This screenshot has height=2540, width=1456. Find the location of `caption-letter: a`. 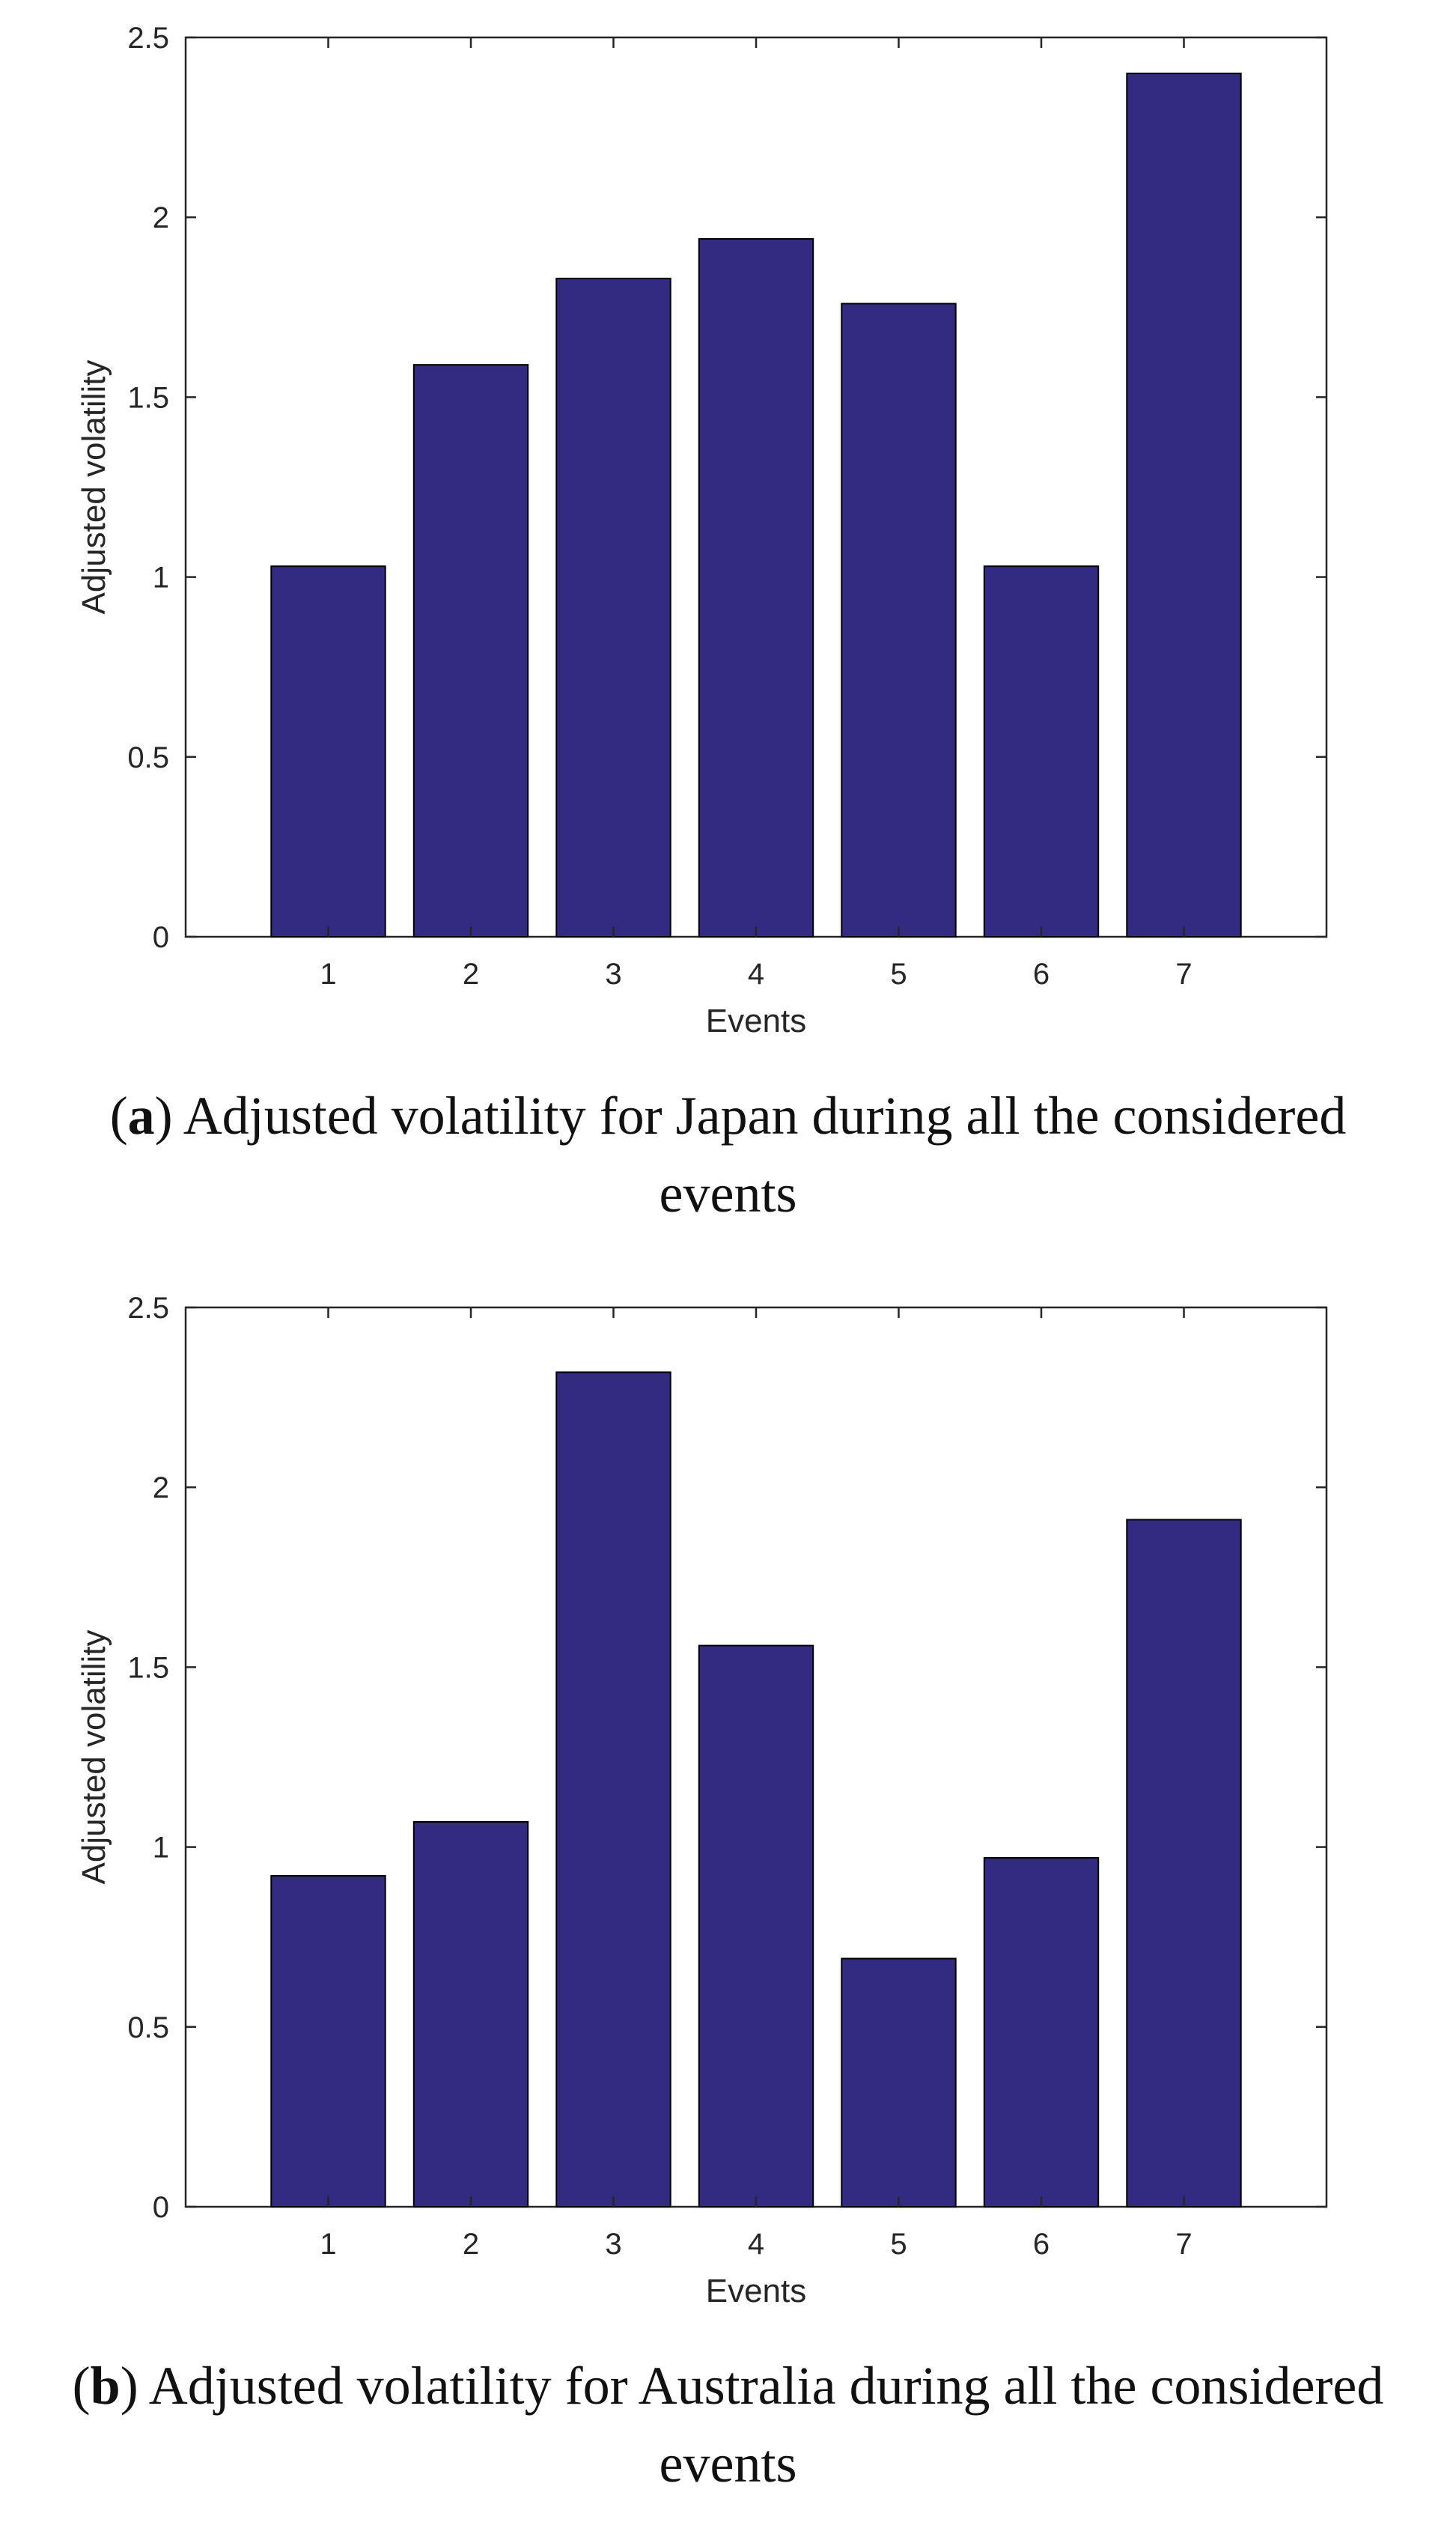

caption-letter: a is located at coordinates (141, 1116).